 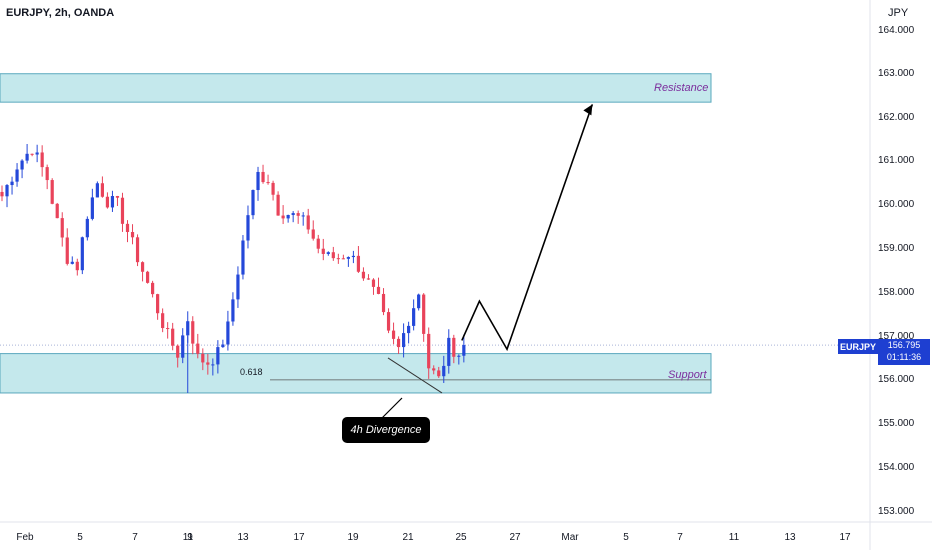 I want to click on price-tick: 155.000, so click(x=896, y=423).